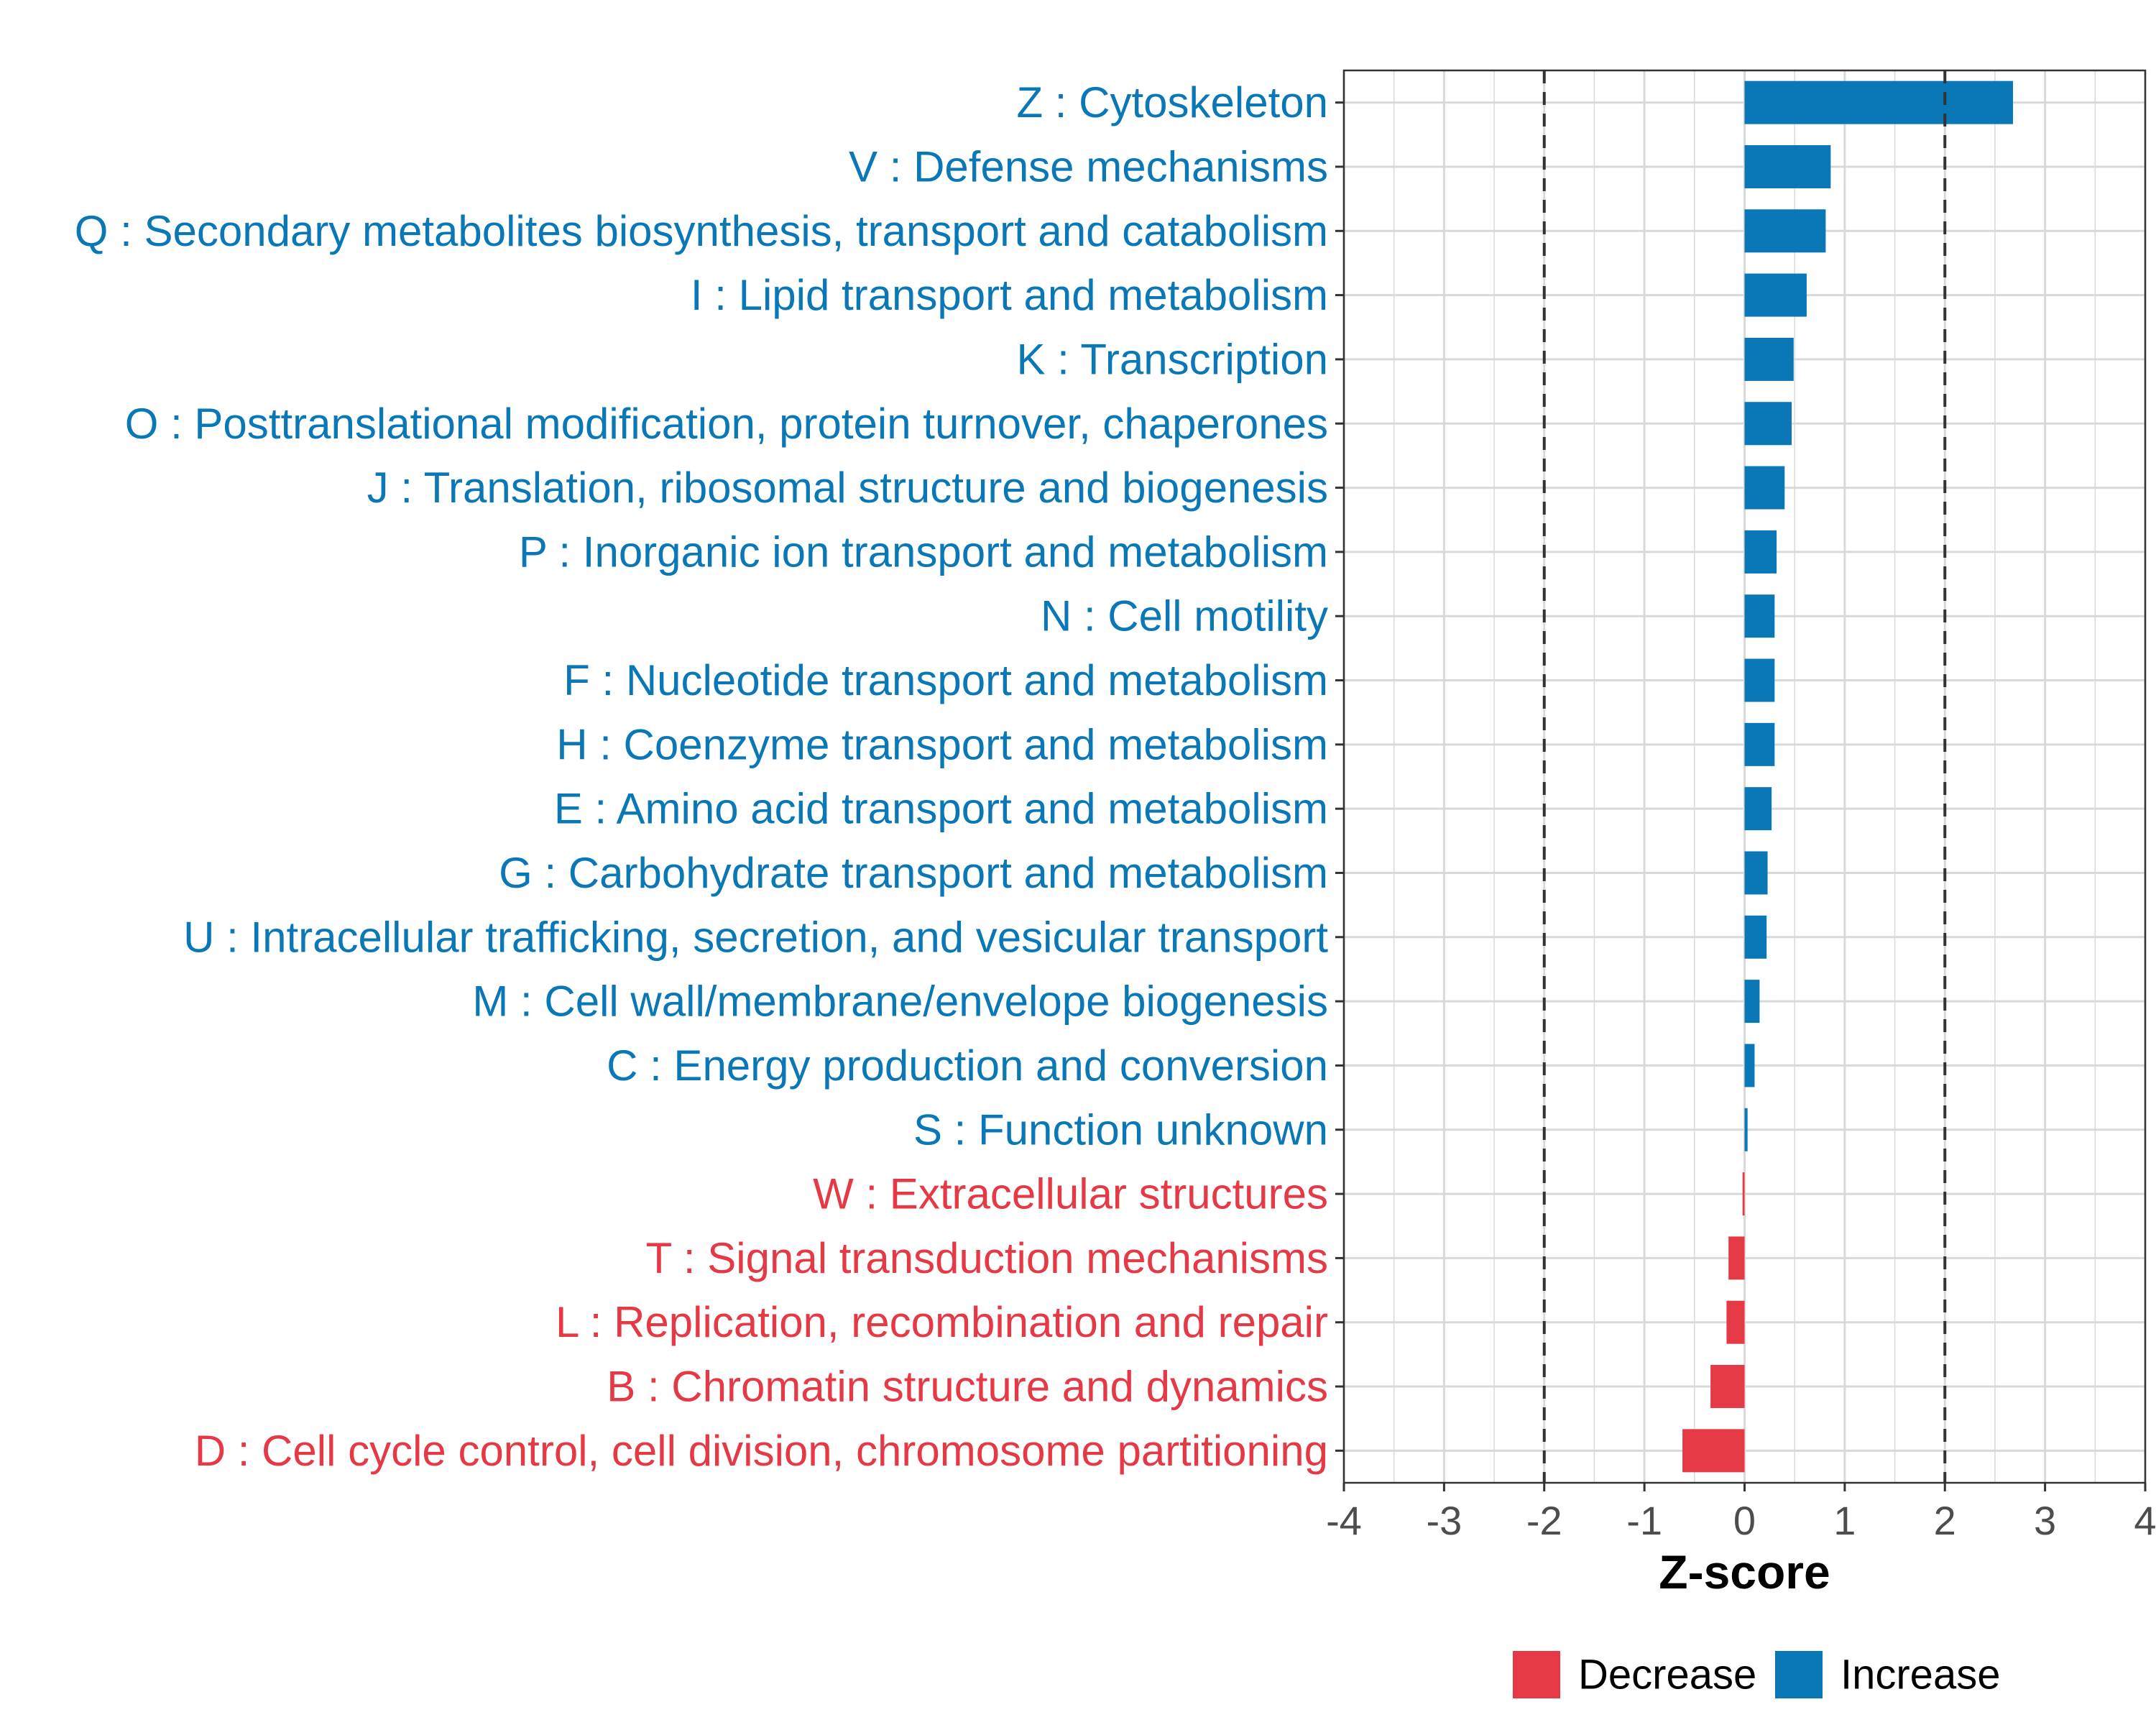 This screenshot has height=1725, width=2156. What do you see at coordinates (945, 680) in the screenshot?
I see `category-label: F : Nucleotide transport and metabolism` at bounding box center [945, 680].